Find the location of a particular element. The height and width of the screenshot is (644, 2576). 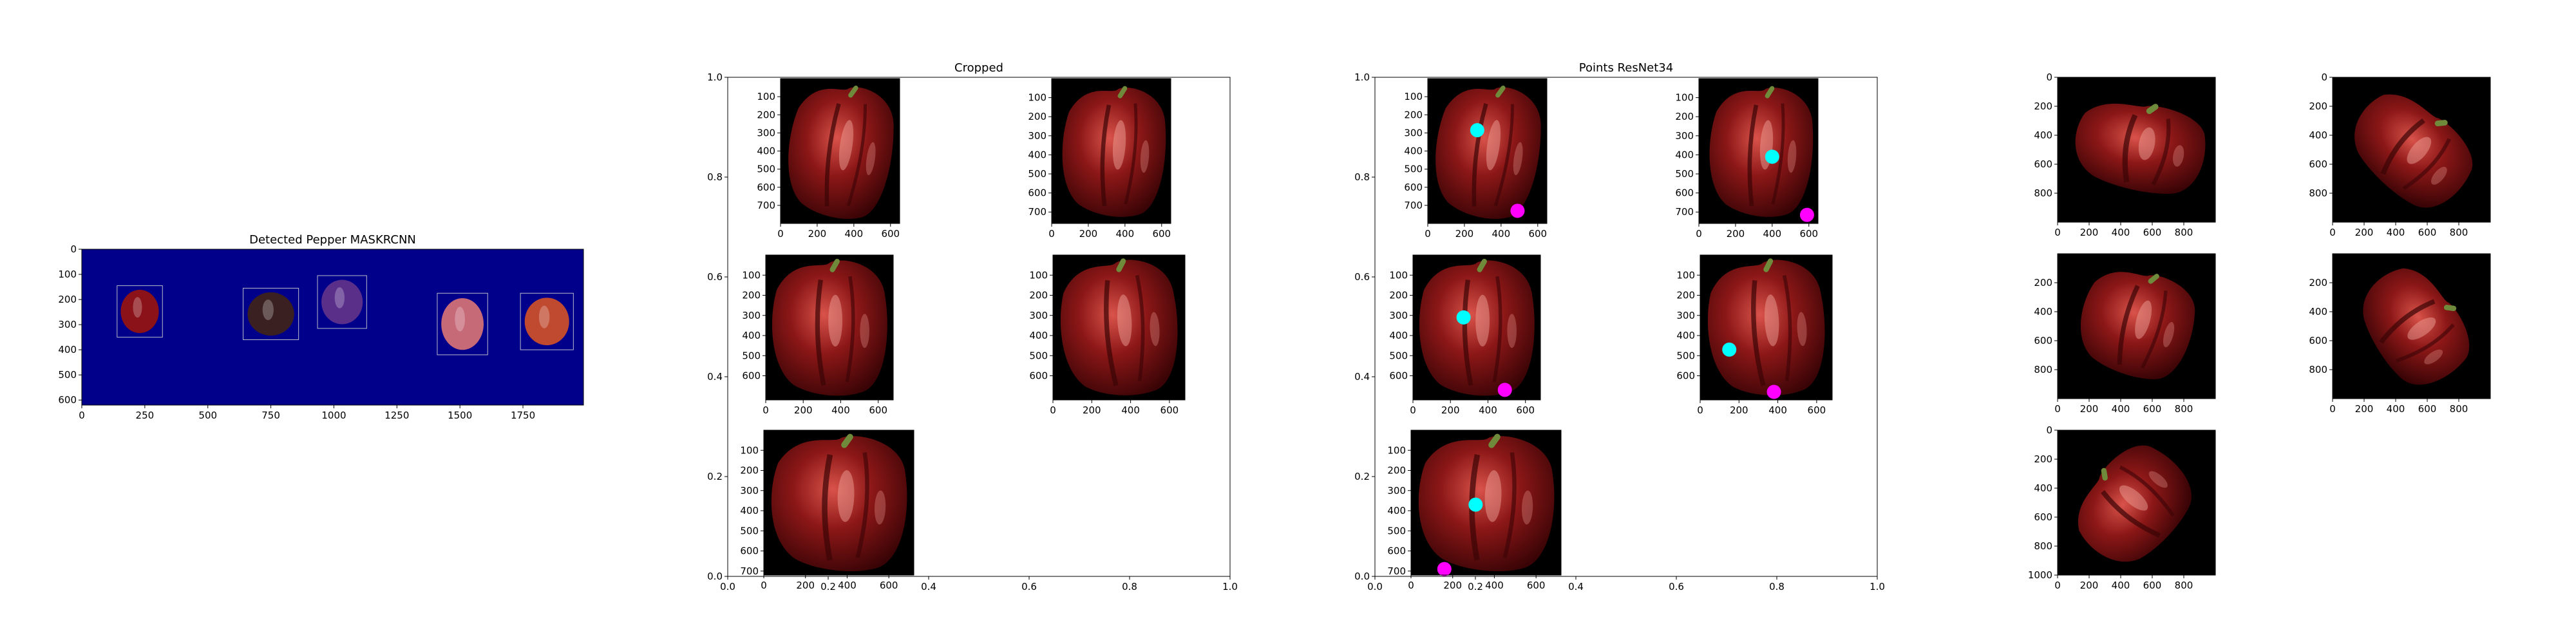

image-panel: 0 200 400 600 800 0 200 400 600 800 is located at coordinates (2400, 155).